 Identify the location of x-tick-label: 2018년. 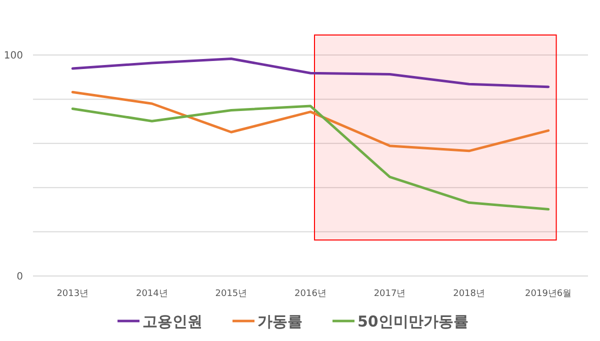
(469, 294).